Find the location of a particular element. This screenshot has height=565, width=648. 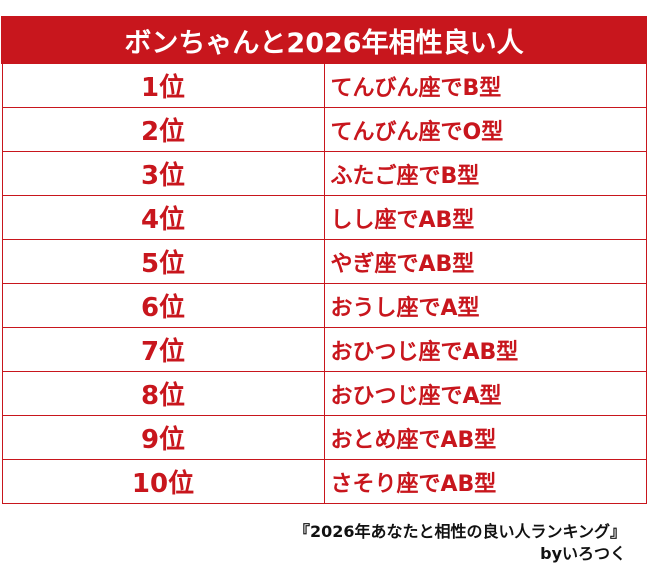

table-row: 2位 てんびん座でO型 is located at coordinates (324, 129).